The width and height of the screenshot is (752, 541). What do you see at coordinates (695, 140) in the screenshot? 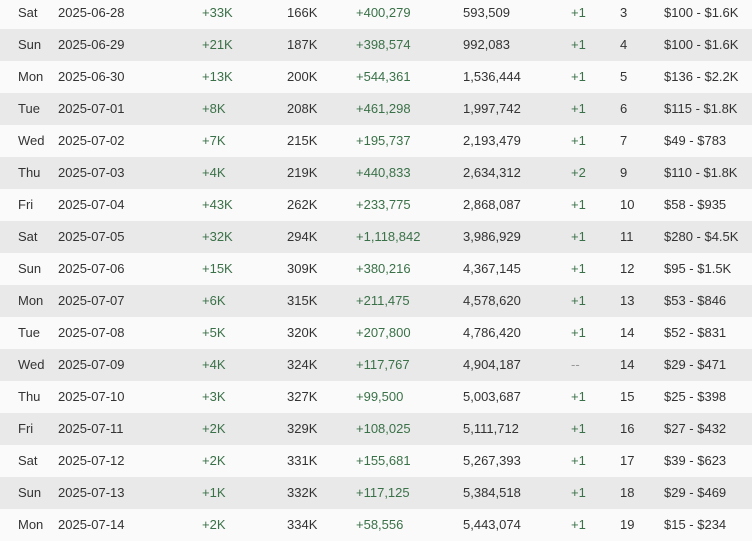
I see `earnings-range-cell: $49 - $783` at bounding box center [695, 140].